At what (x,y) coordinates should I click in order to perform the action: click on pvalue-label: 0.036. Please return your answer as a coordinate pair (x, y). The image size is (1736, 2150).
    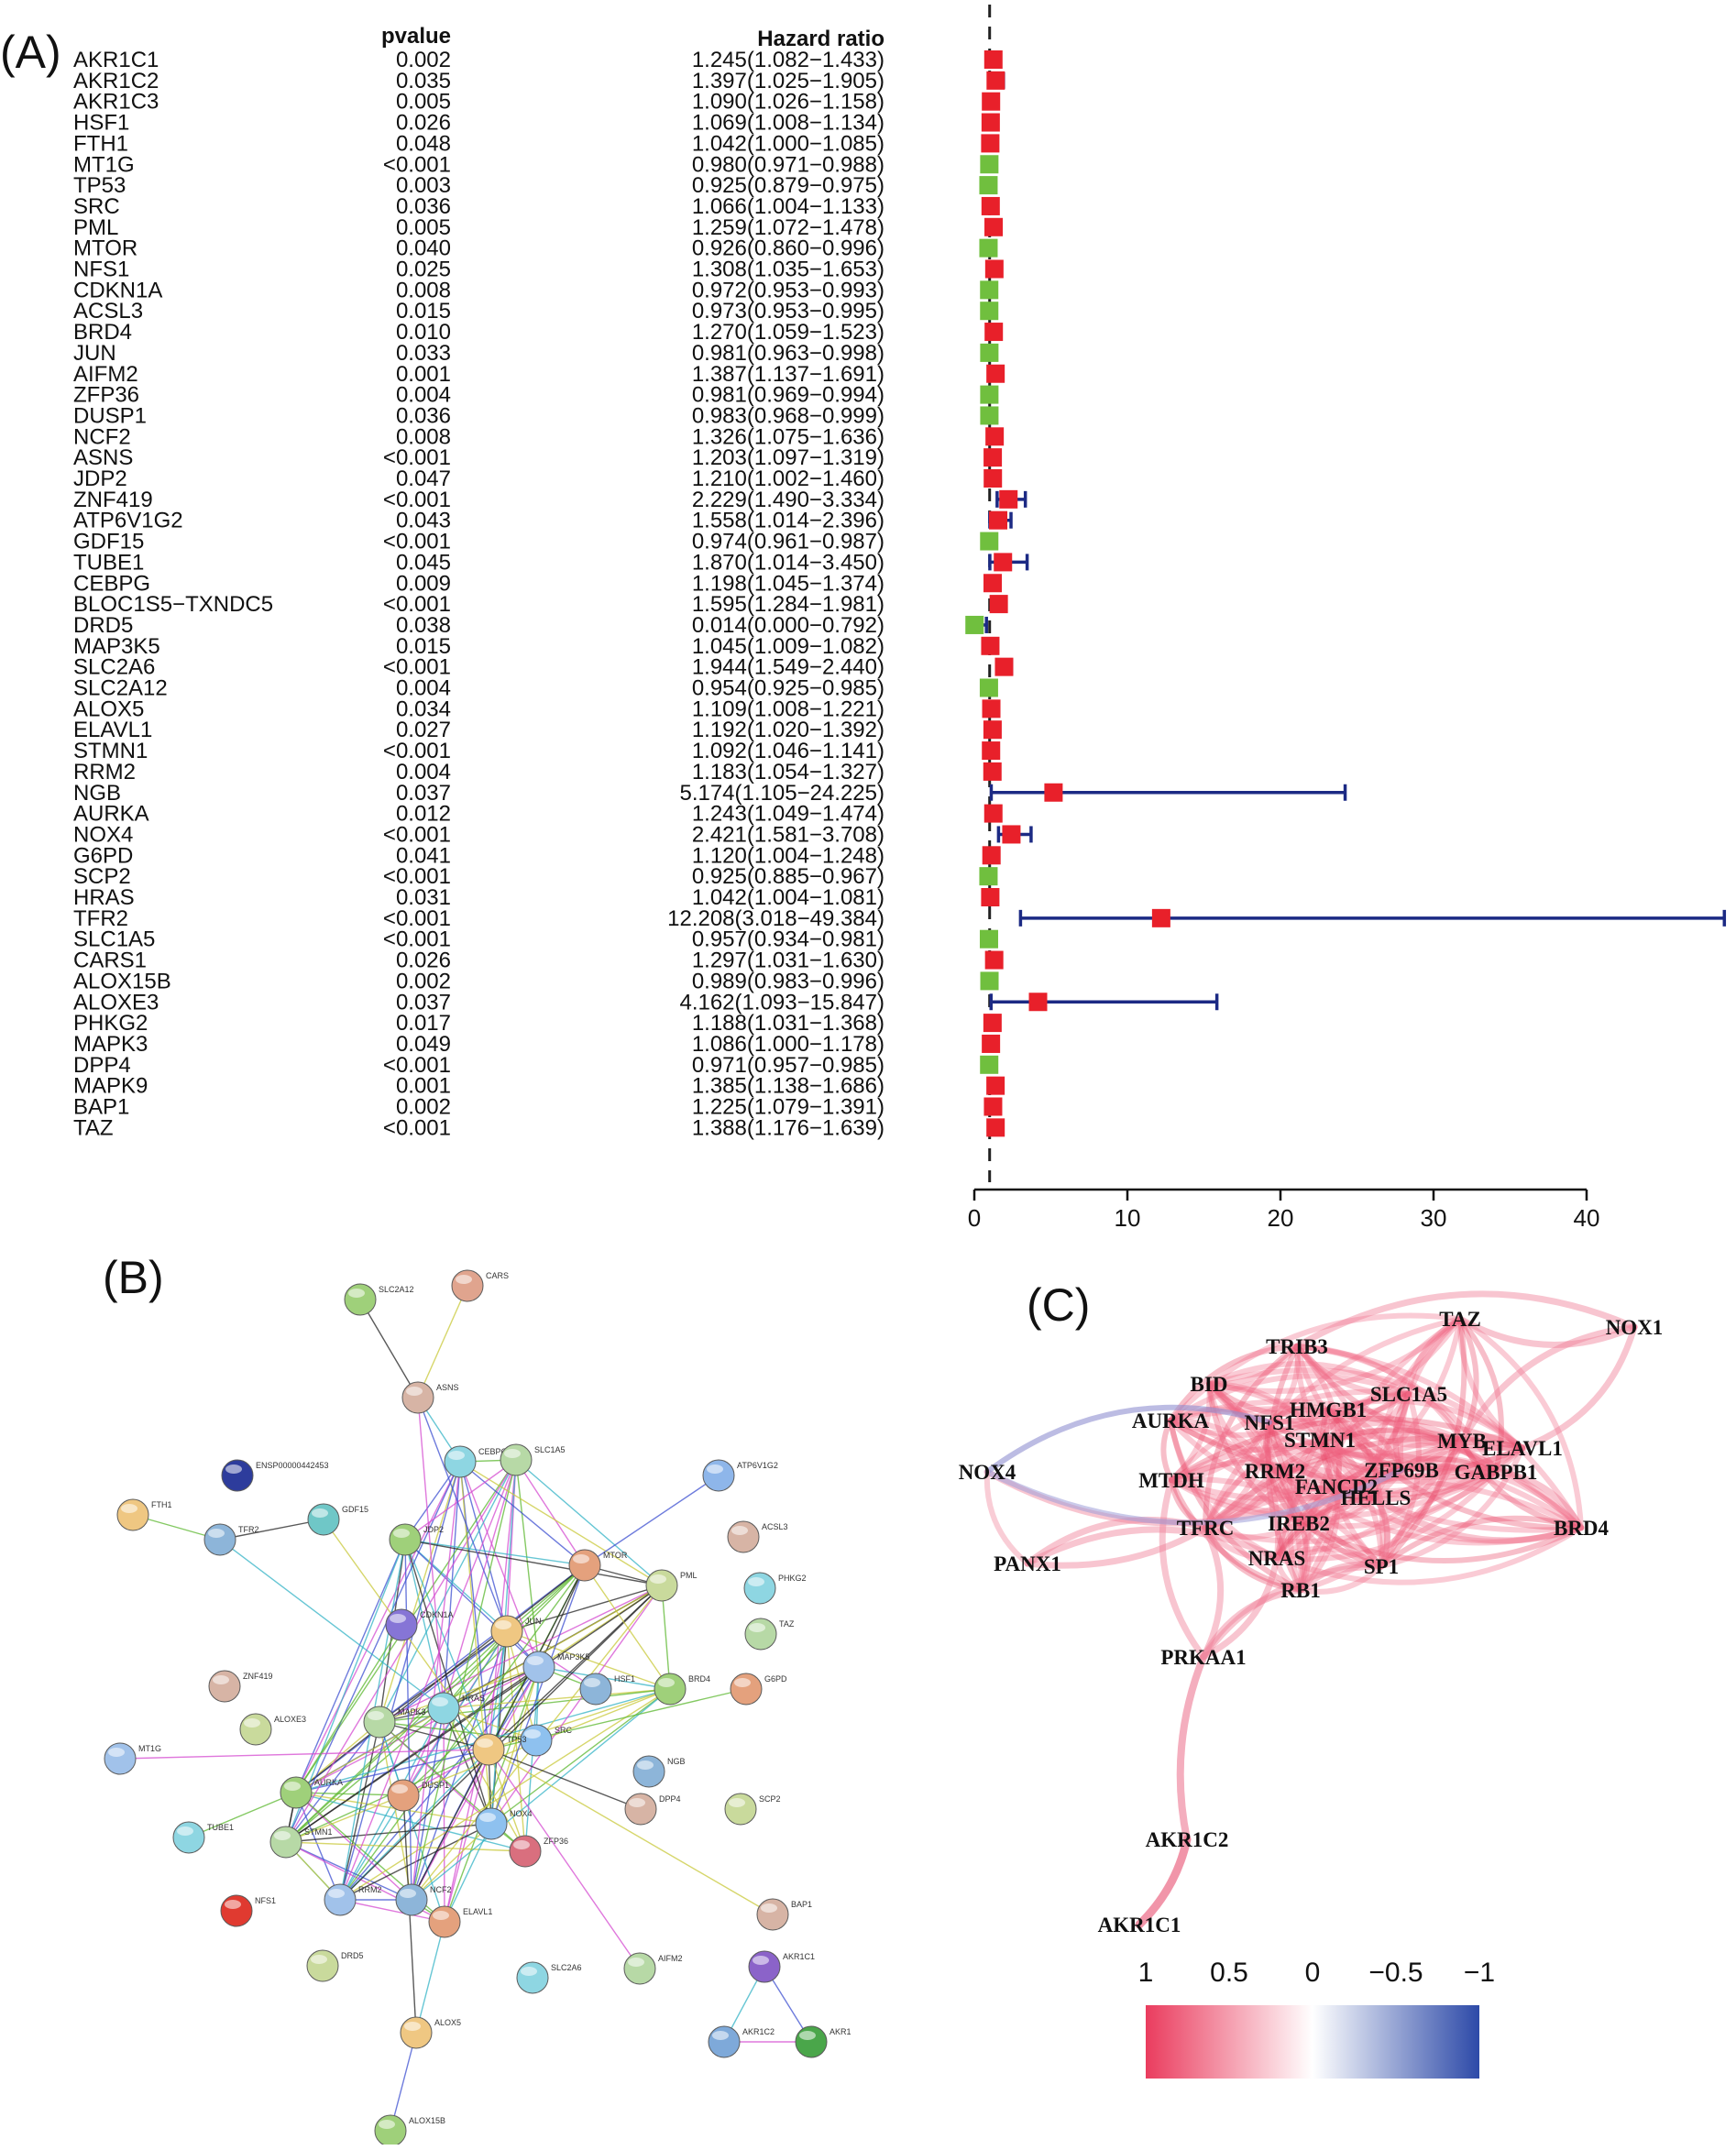
    Looking at the image, I should click on (424, 206).